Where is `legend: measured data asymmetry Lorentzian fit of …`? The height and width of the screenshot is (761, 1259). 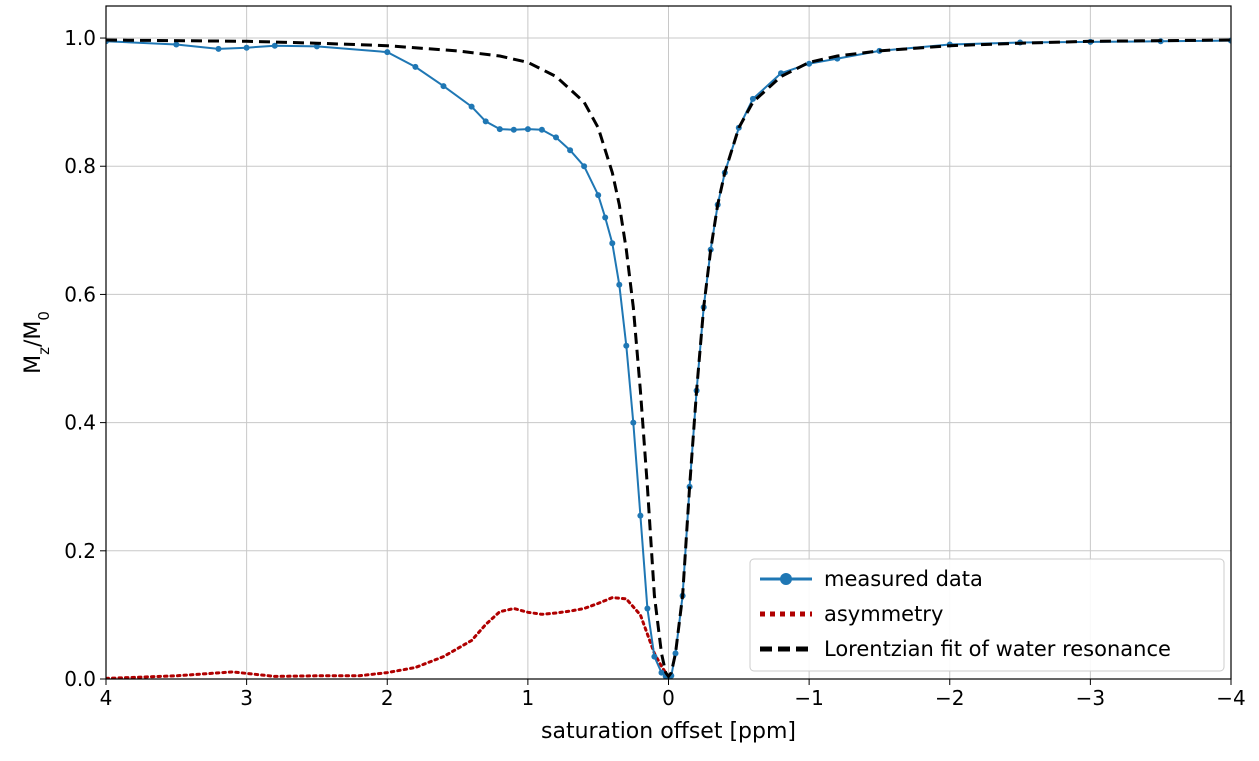 legend: measured data asymmetry Lorentzian fit of … is located at coordinates (987, 615).